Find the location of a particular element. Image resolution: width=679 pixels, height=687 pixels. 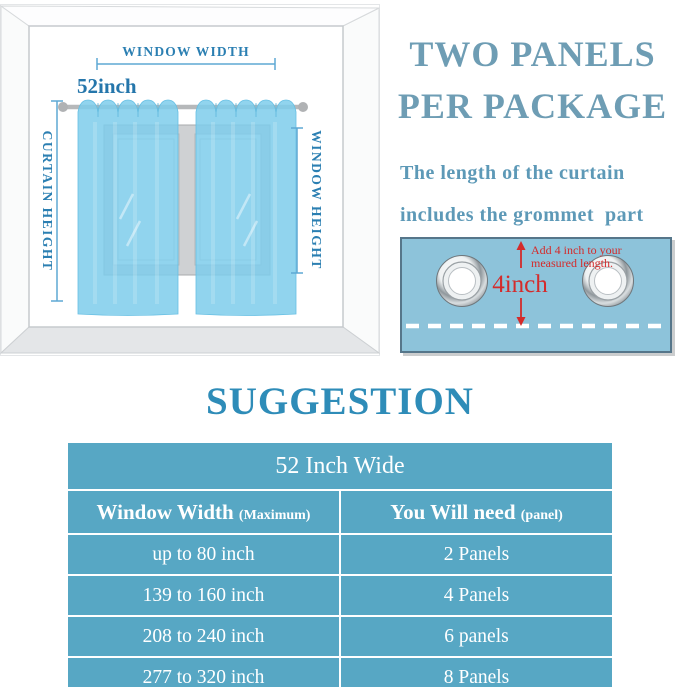

window-height-measure is located at coordinates (297, 200).